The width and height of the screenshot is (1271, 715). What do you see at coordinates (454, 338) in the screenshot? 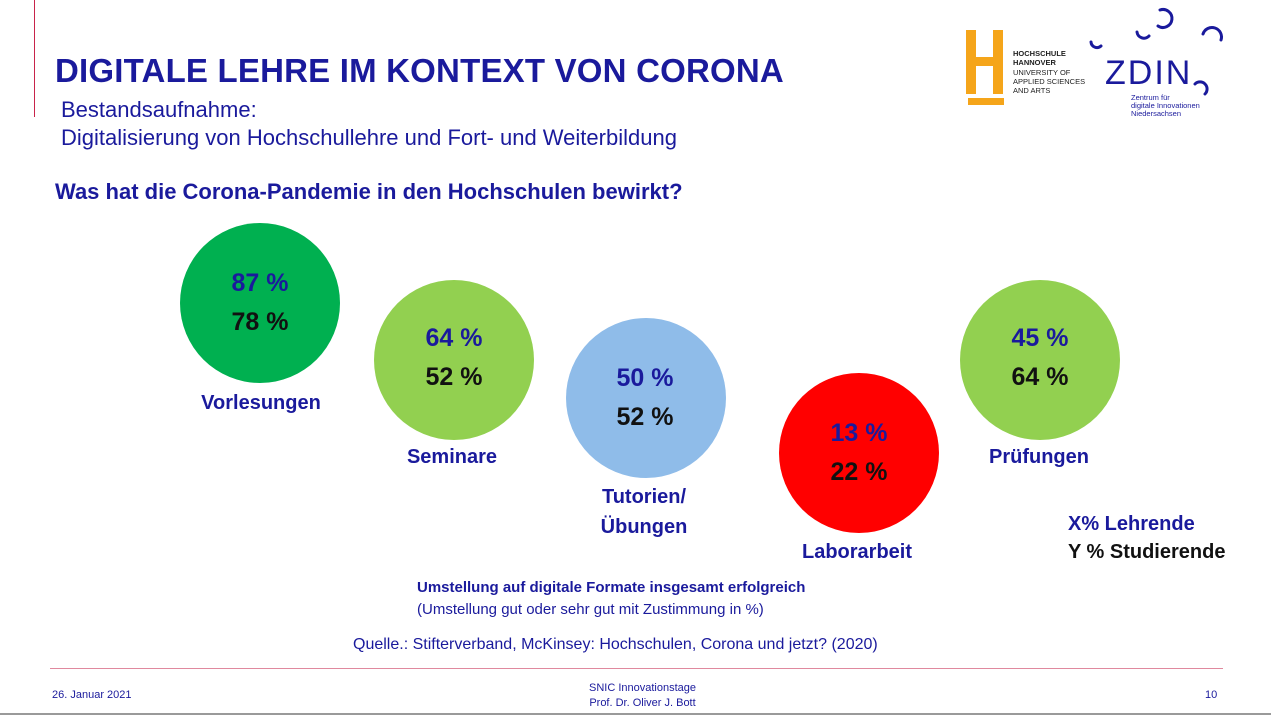
I see `value-lehrende-seminare: 64 %` at bounding box center [454, 338].